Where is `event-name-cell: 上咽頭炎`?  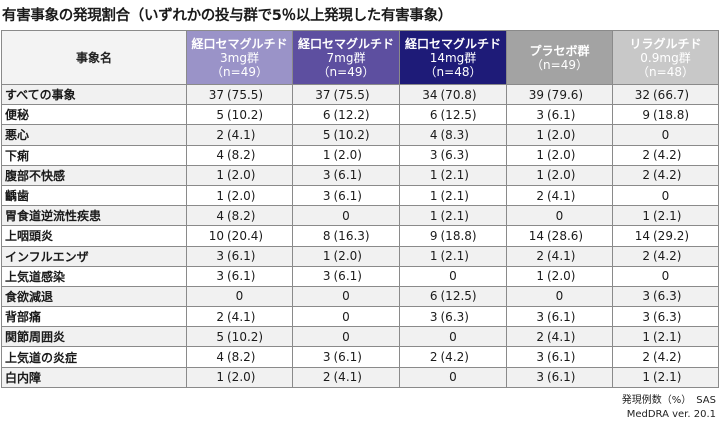 event-name-cell: 上咽頭炎 is located at coordinates (94, 236).